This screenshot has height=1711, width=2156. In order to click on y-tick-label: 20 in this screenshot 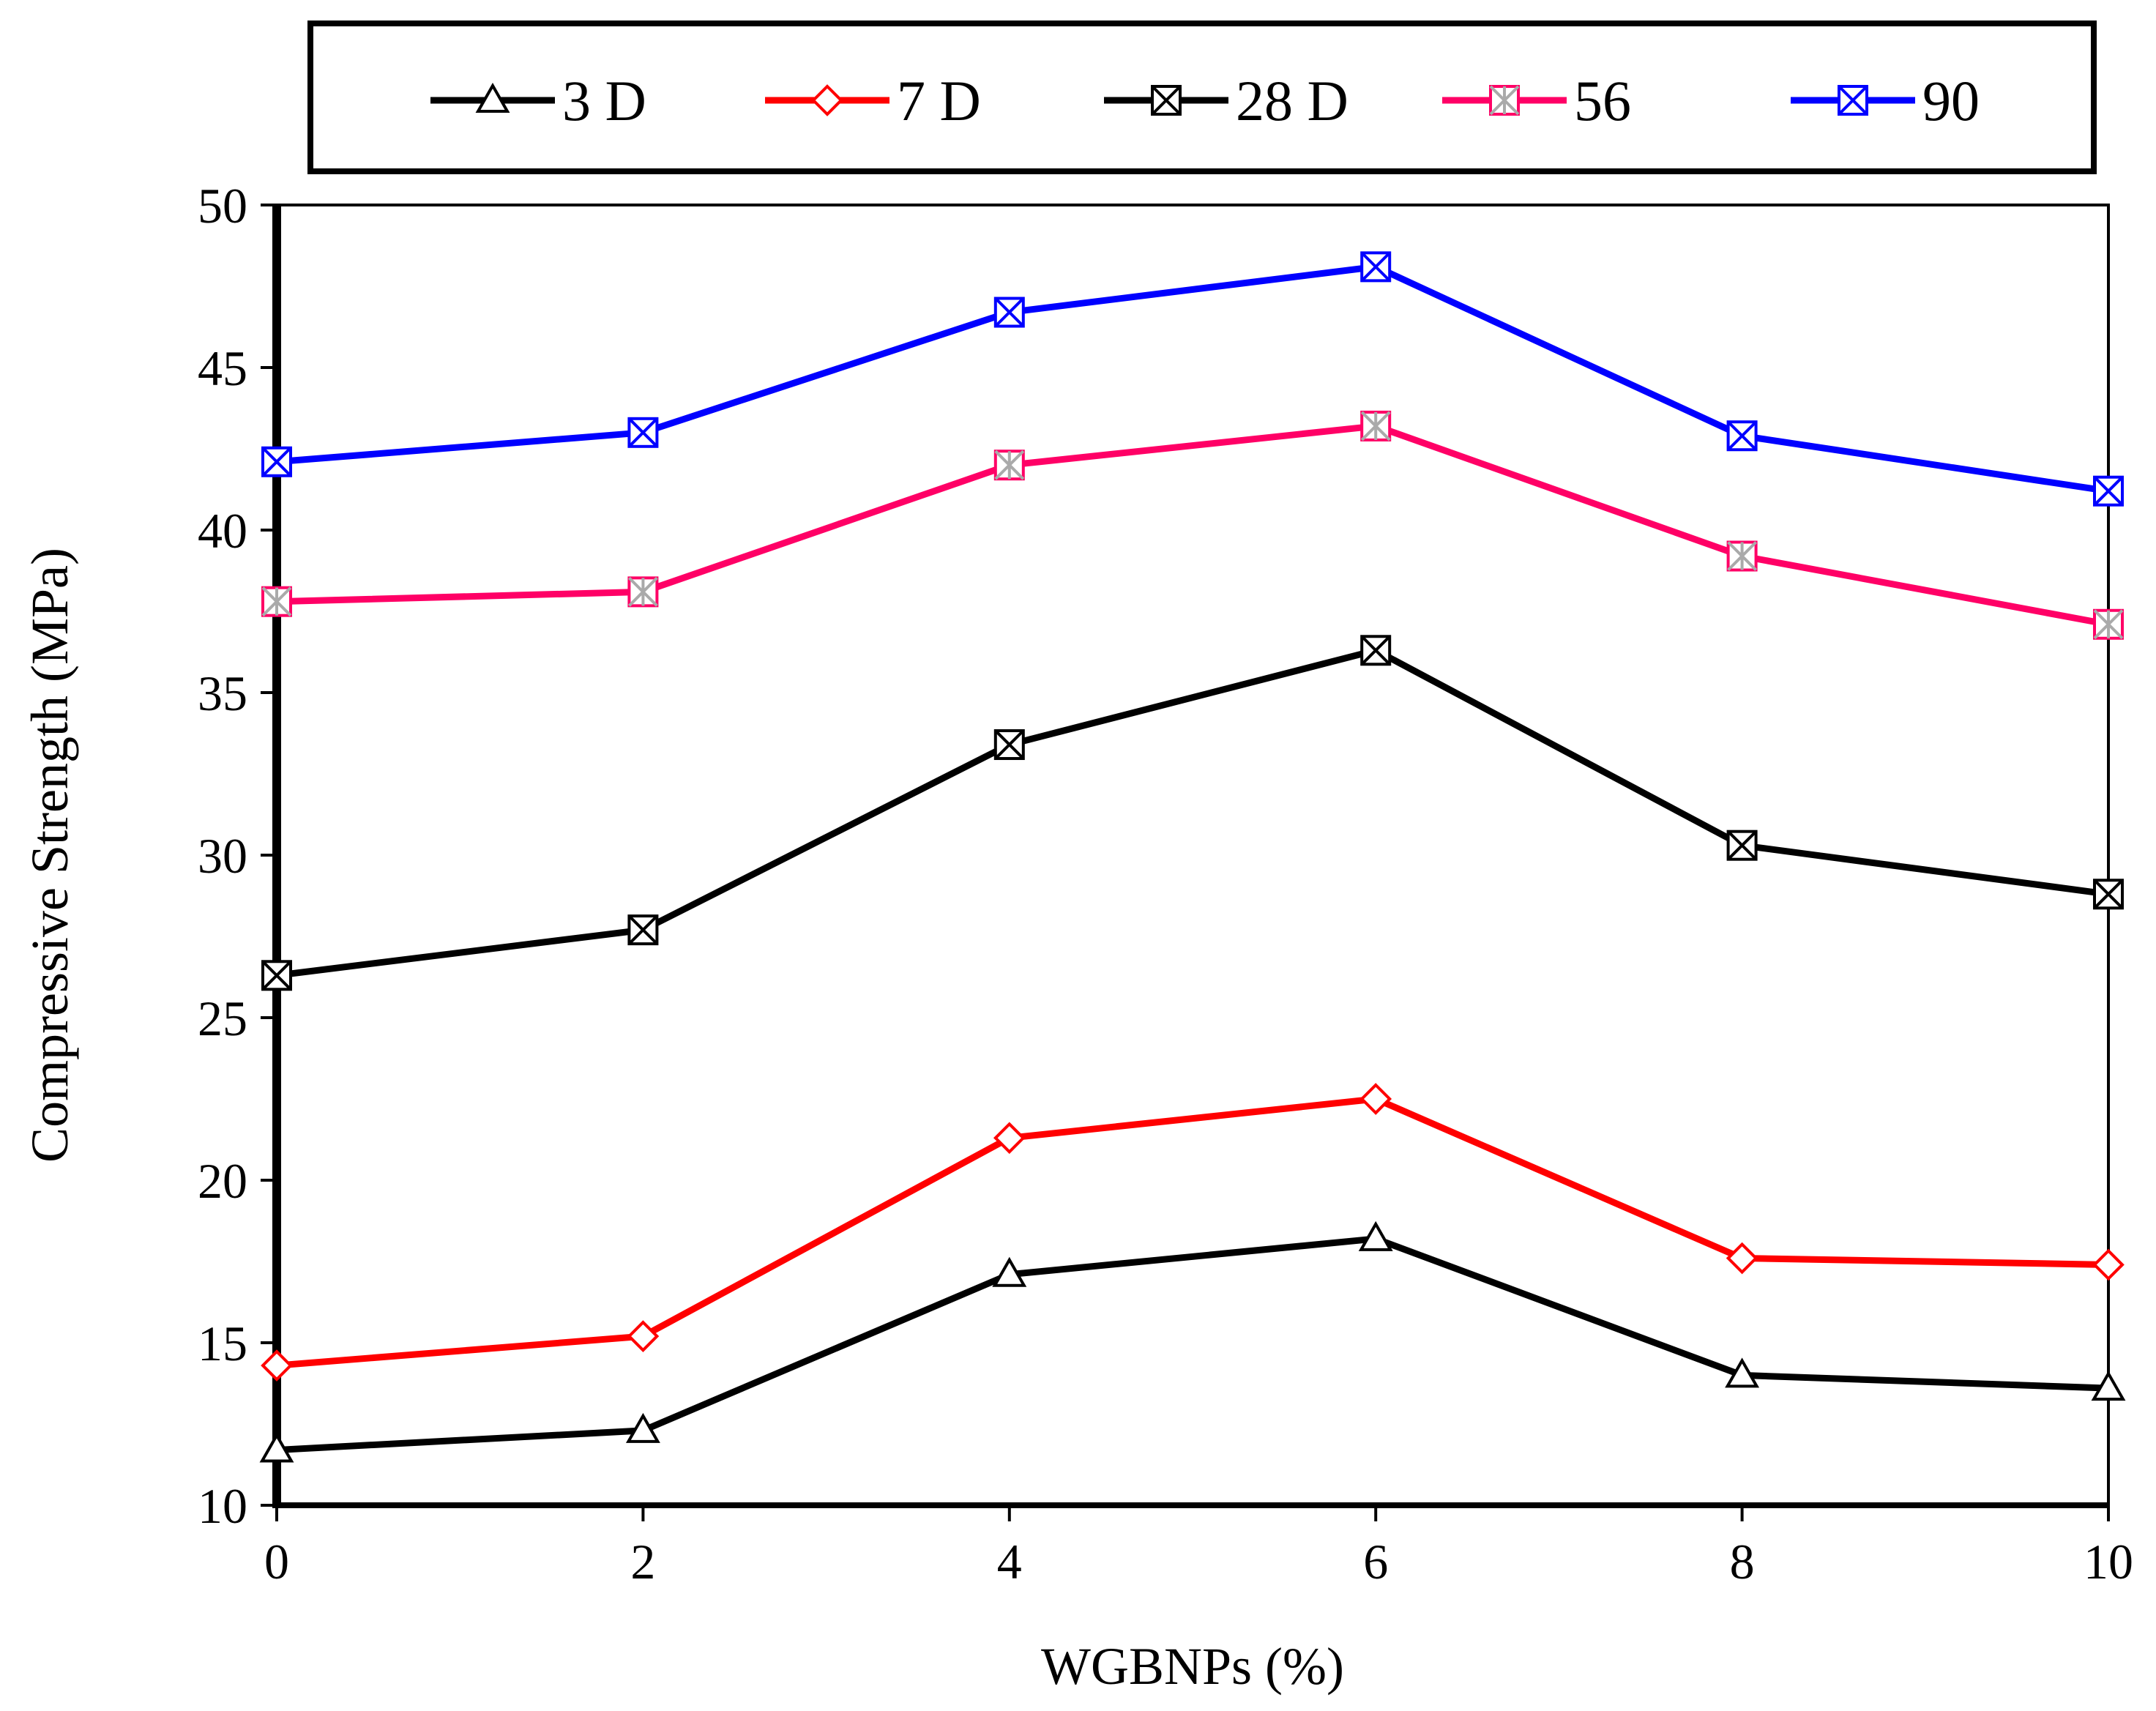, I will do `click(223, 1181)`.